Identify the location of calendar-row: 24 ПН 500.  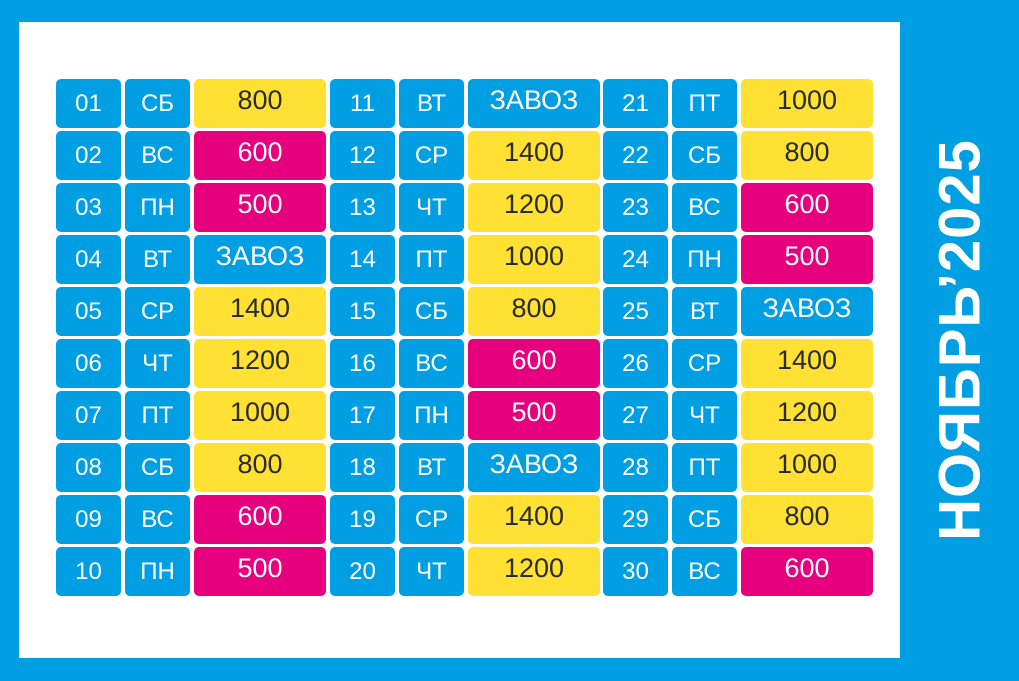
(738, 259).